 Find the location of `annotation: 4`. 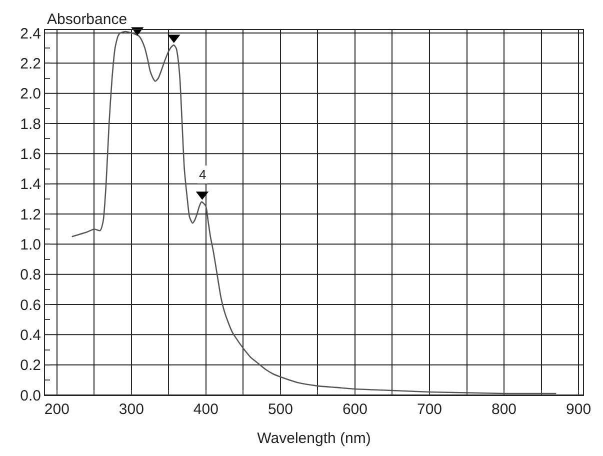

annotation: 4 is located at coordinates (202, 174).